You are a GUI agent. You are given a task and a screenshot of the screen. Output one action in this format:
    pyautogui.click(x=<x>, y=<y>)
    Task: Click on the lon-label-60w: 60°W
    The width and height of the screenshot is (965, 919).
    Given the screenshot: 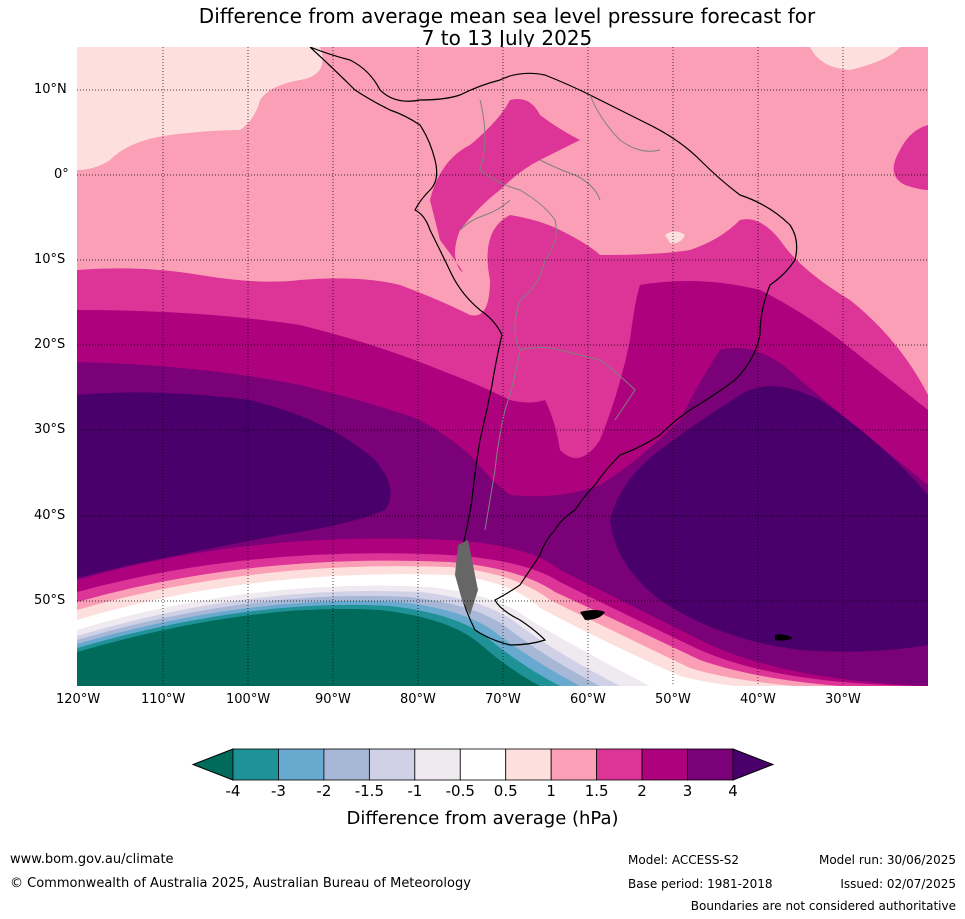 What is the action you would take?
    pyautogui.click(x=588, y=699)
    